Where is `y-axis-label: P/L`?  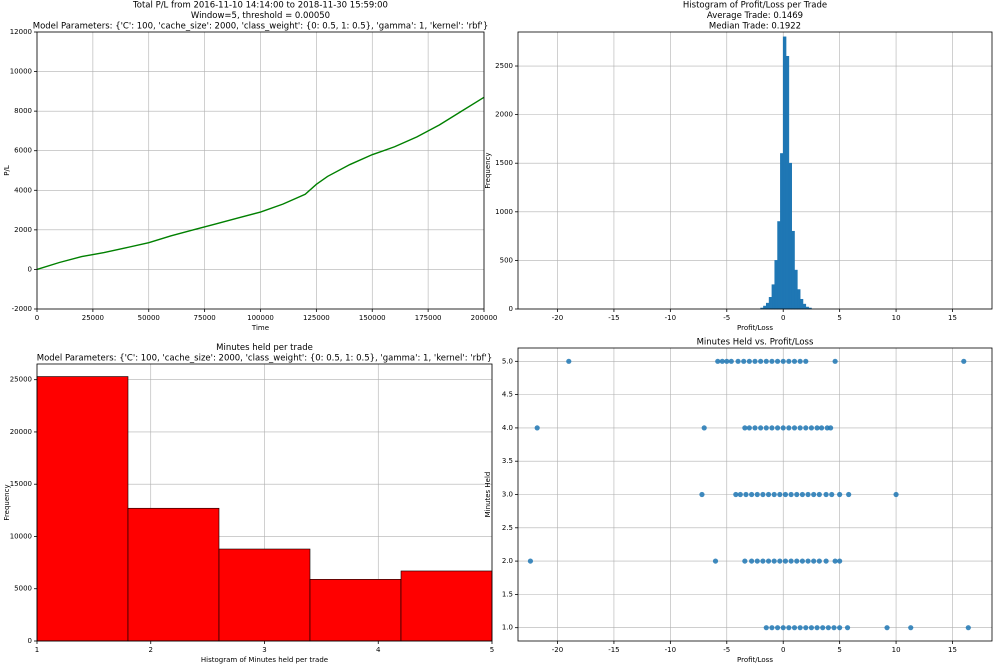
y-axis-label: P/L is located at coordinates (7, 170).